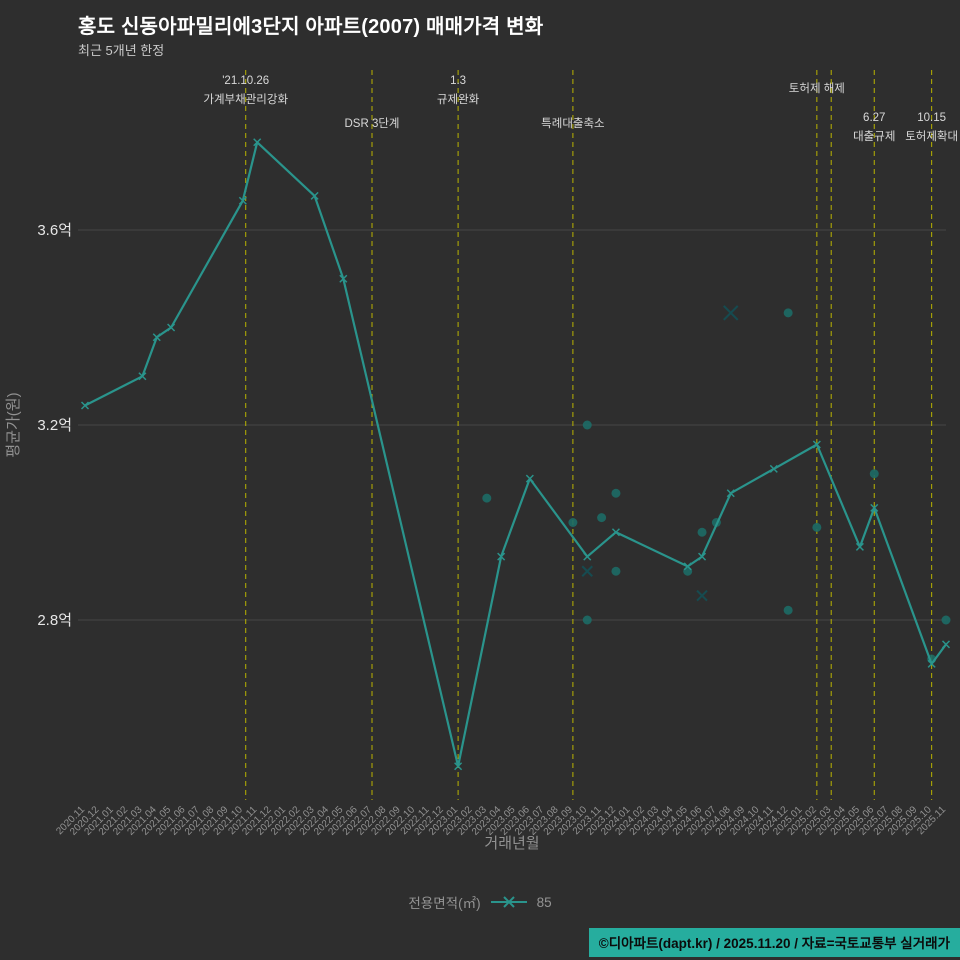 The height and width of the screenshot is (960, 960). What do you see at coordinates (444, 903) in the screenshot?
I see `legend-label: 전용면적(㎡)` at bounding box center [444, 903].